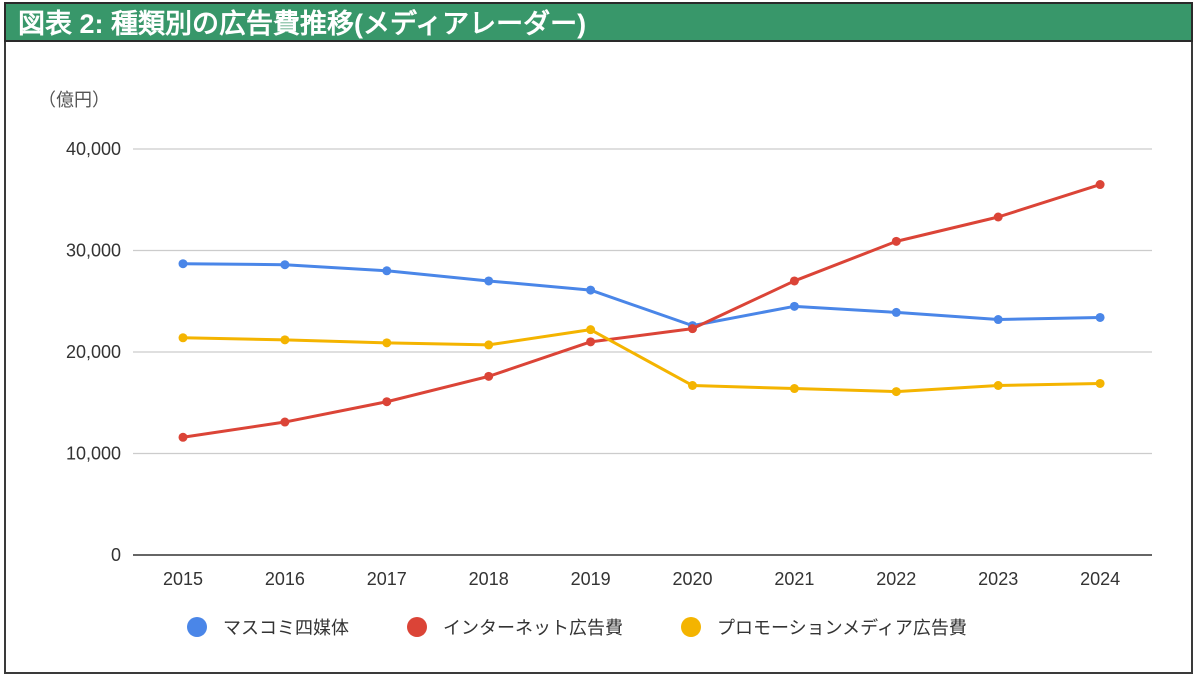 This screenshot has width=1200, height=679. What do you see at coordinates (116, 555) in the screenshot?
I see `y-tick-label: 0` at bounding box center [116, 555].